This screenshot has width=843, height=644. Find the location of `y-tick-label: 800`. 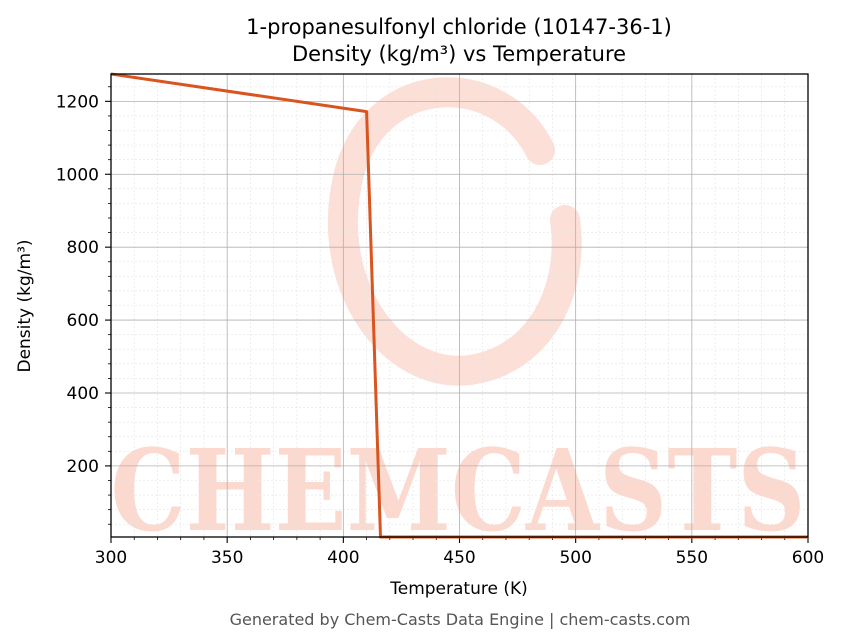

y-tick-label: 800 is located at coordinates (83, 248).